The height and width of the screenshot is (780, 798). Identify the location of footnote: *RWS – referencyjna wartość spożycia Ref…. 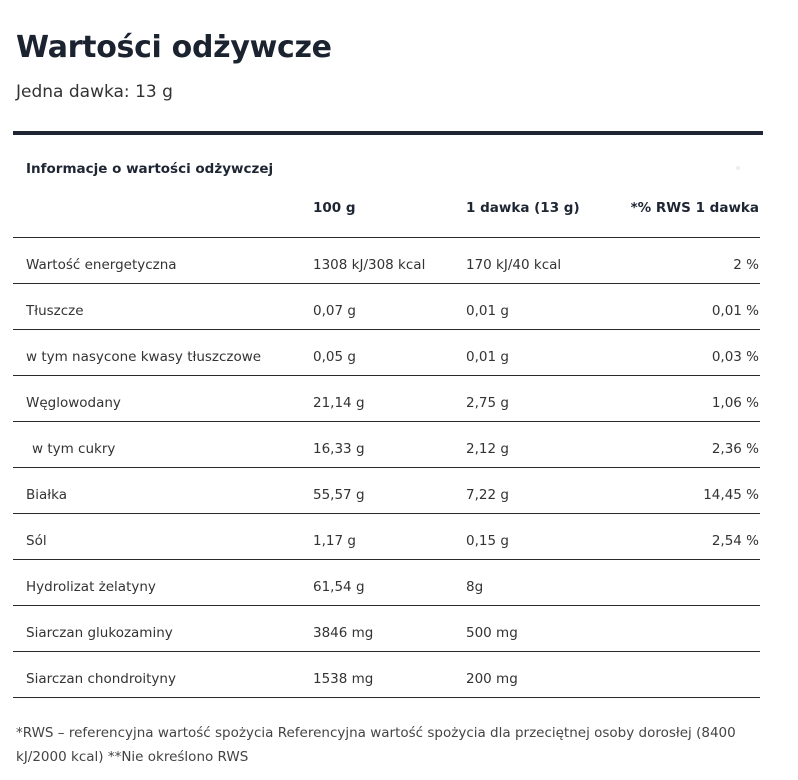
(376, 745).